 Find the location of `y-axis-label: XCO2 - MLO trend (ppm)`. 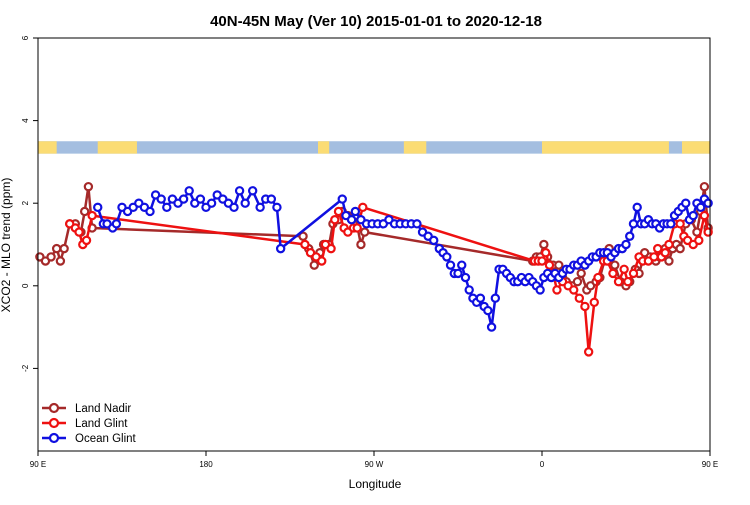

y-axis-label: XCO2 - MLO trend (ppm) is located at coordinates (6, 245).